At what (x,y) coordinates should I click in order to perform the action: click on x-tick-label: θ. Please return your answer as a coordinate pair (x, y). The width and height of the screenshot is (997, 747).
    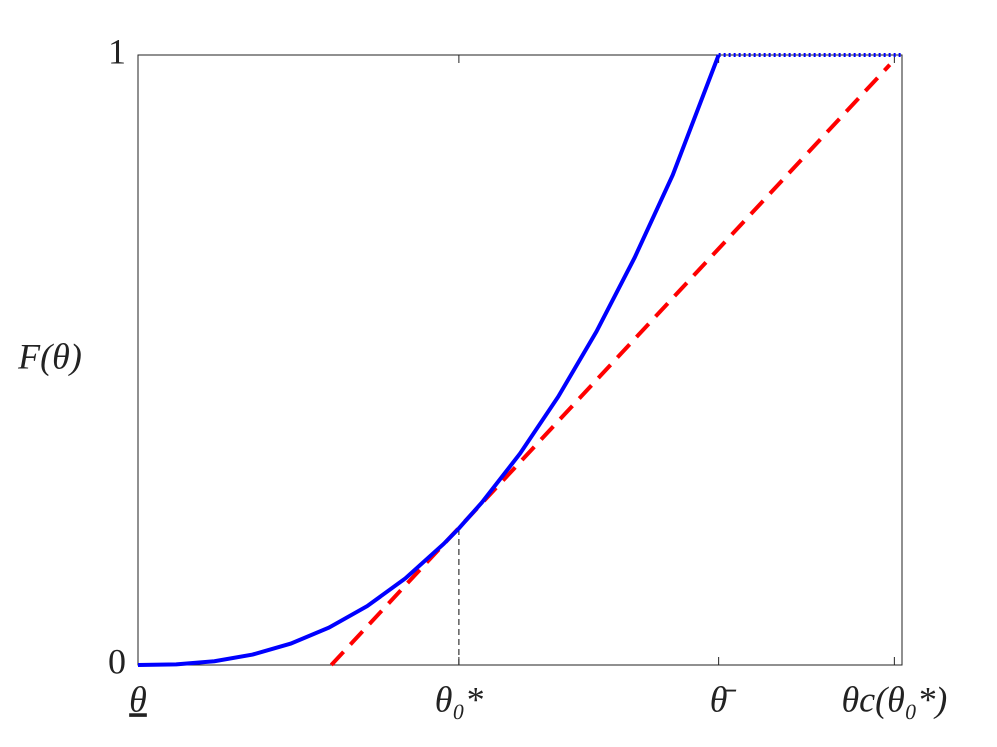
    Looking at the image, I should click on (138, 699).